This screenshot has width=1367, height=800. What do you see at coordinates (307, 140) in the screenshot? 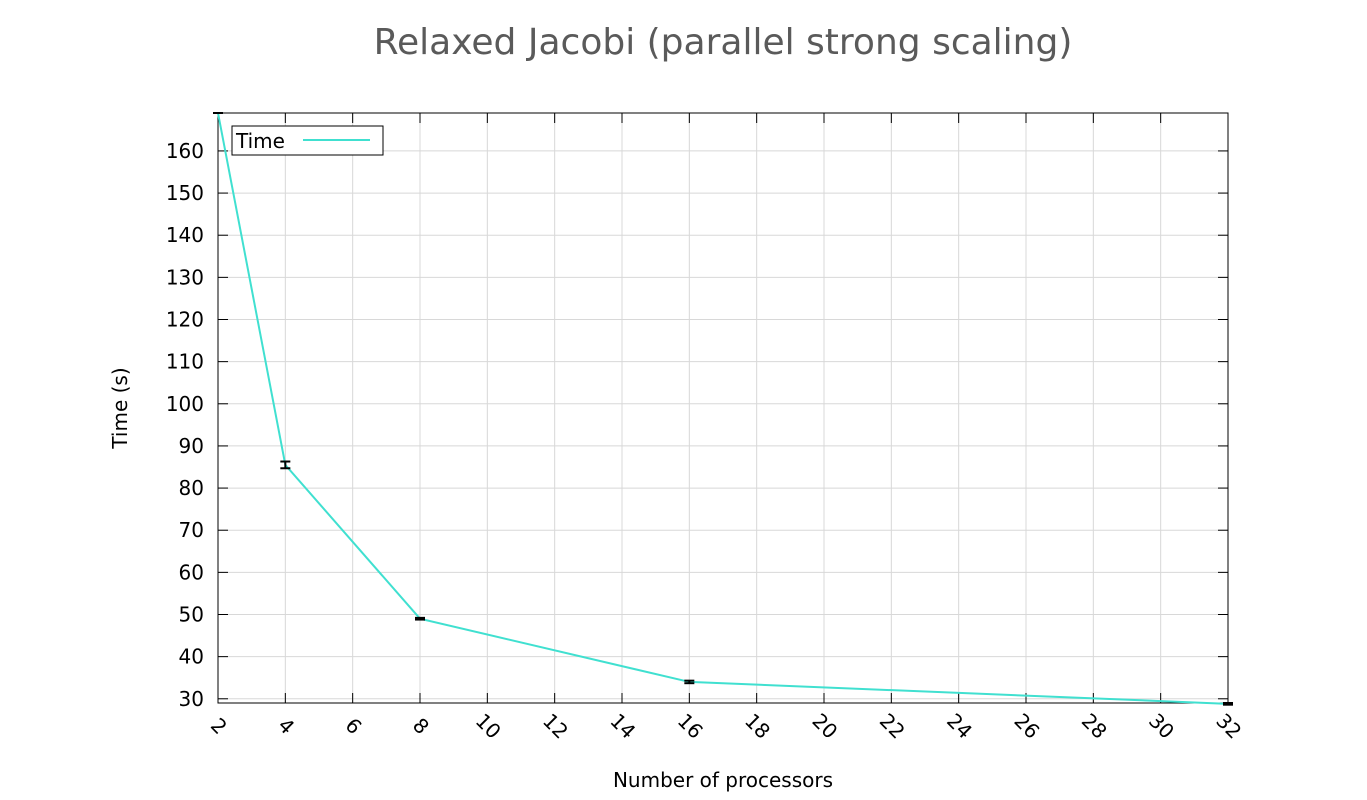
I see `legend: Time` at bounding box center [307, 140].